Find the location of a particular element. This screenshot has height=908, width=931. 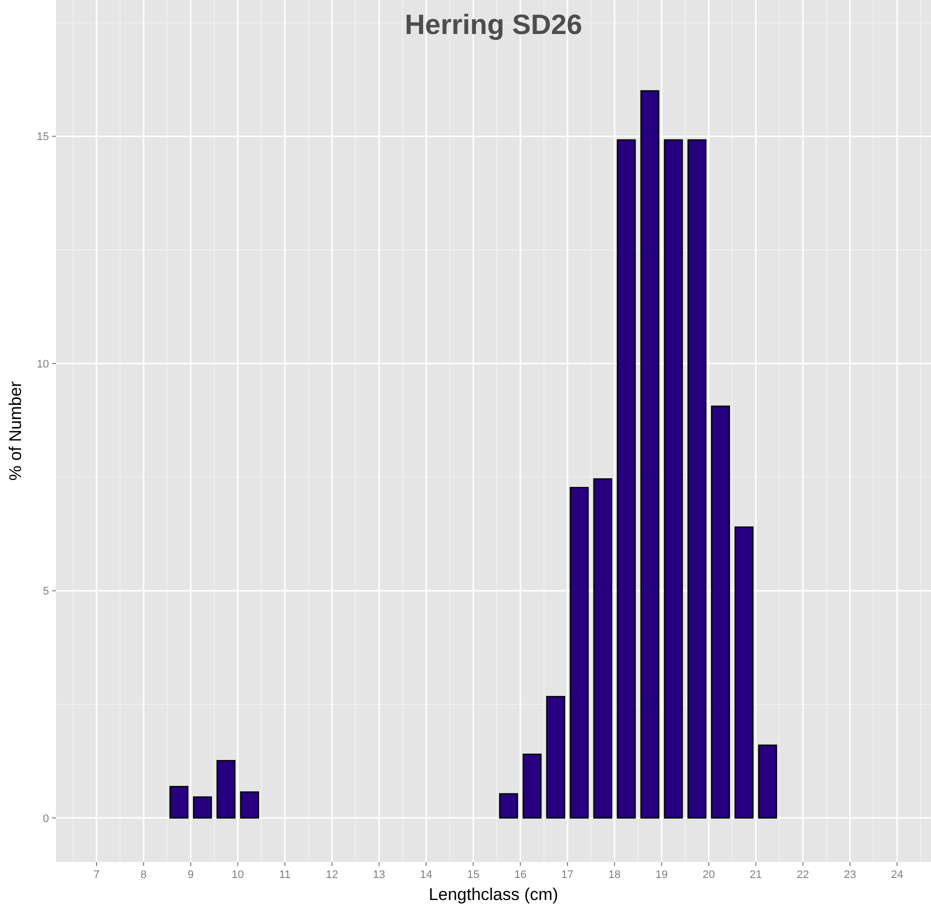

x-tick-label: 24 is located at coordinates (897, 875).